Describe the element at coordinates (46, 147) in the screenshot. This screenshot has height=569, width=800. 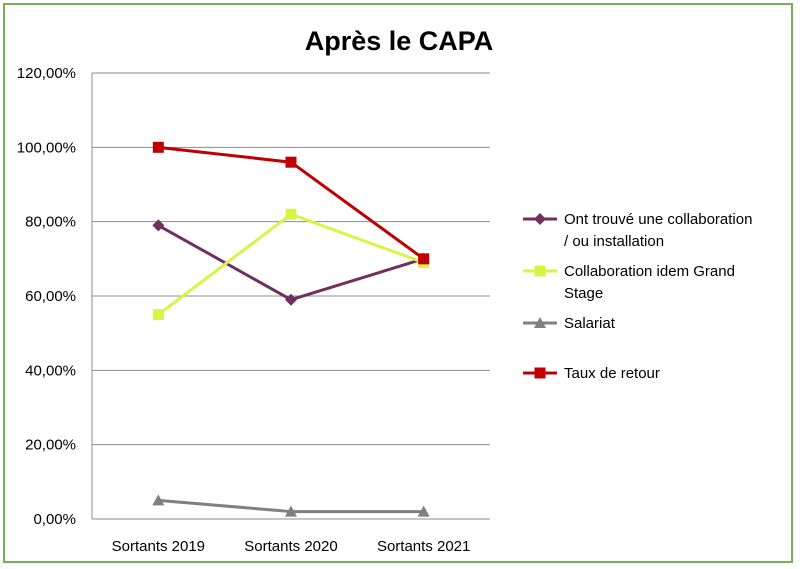
I see `y-tick-label: 100,00%` at that location.